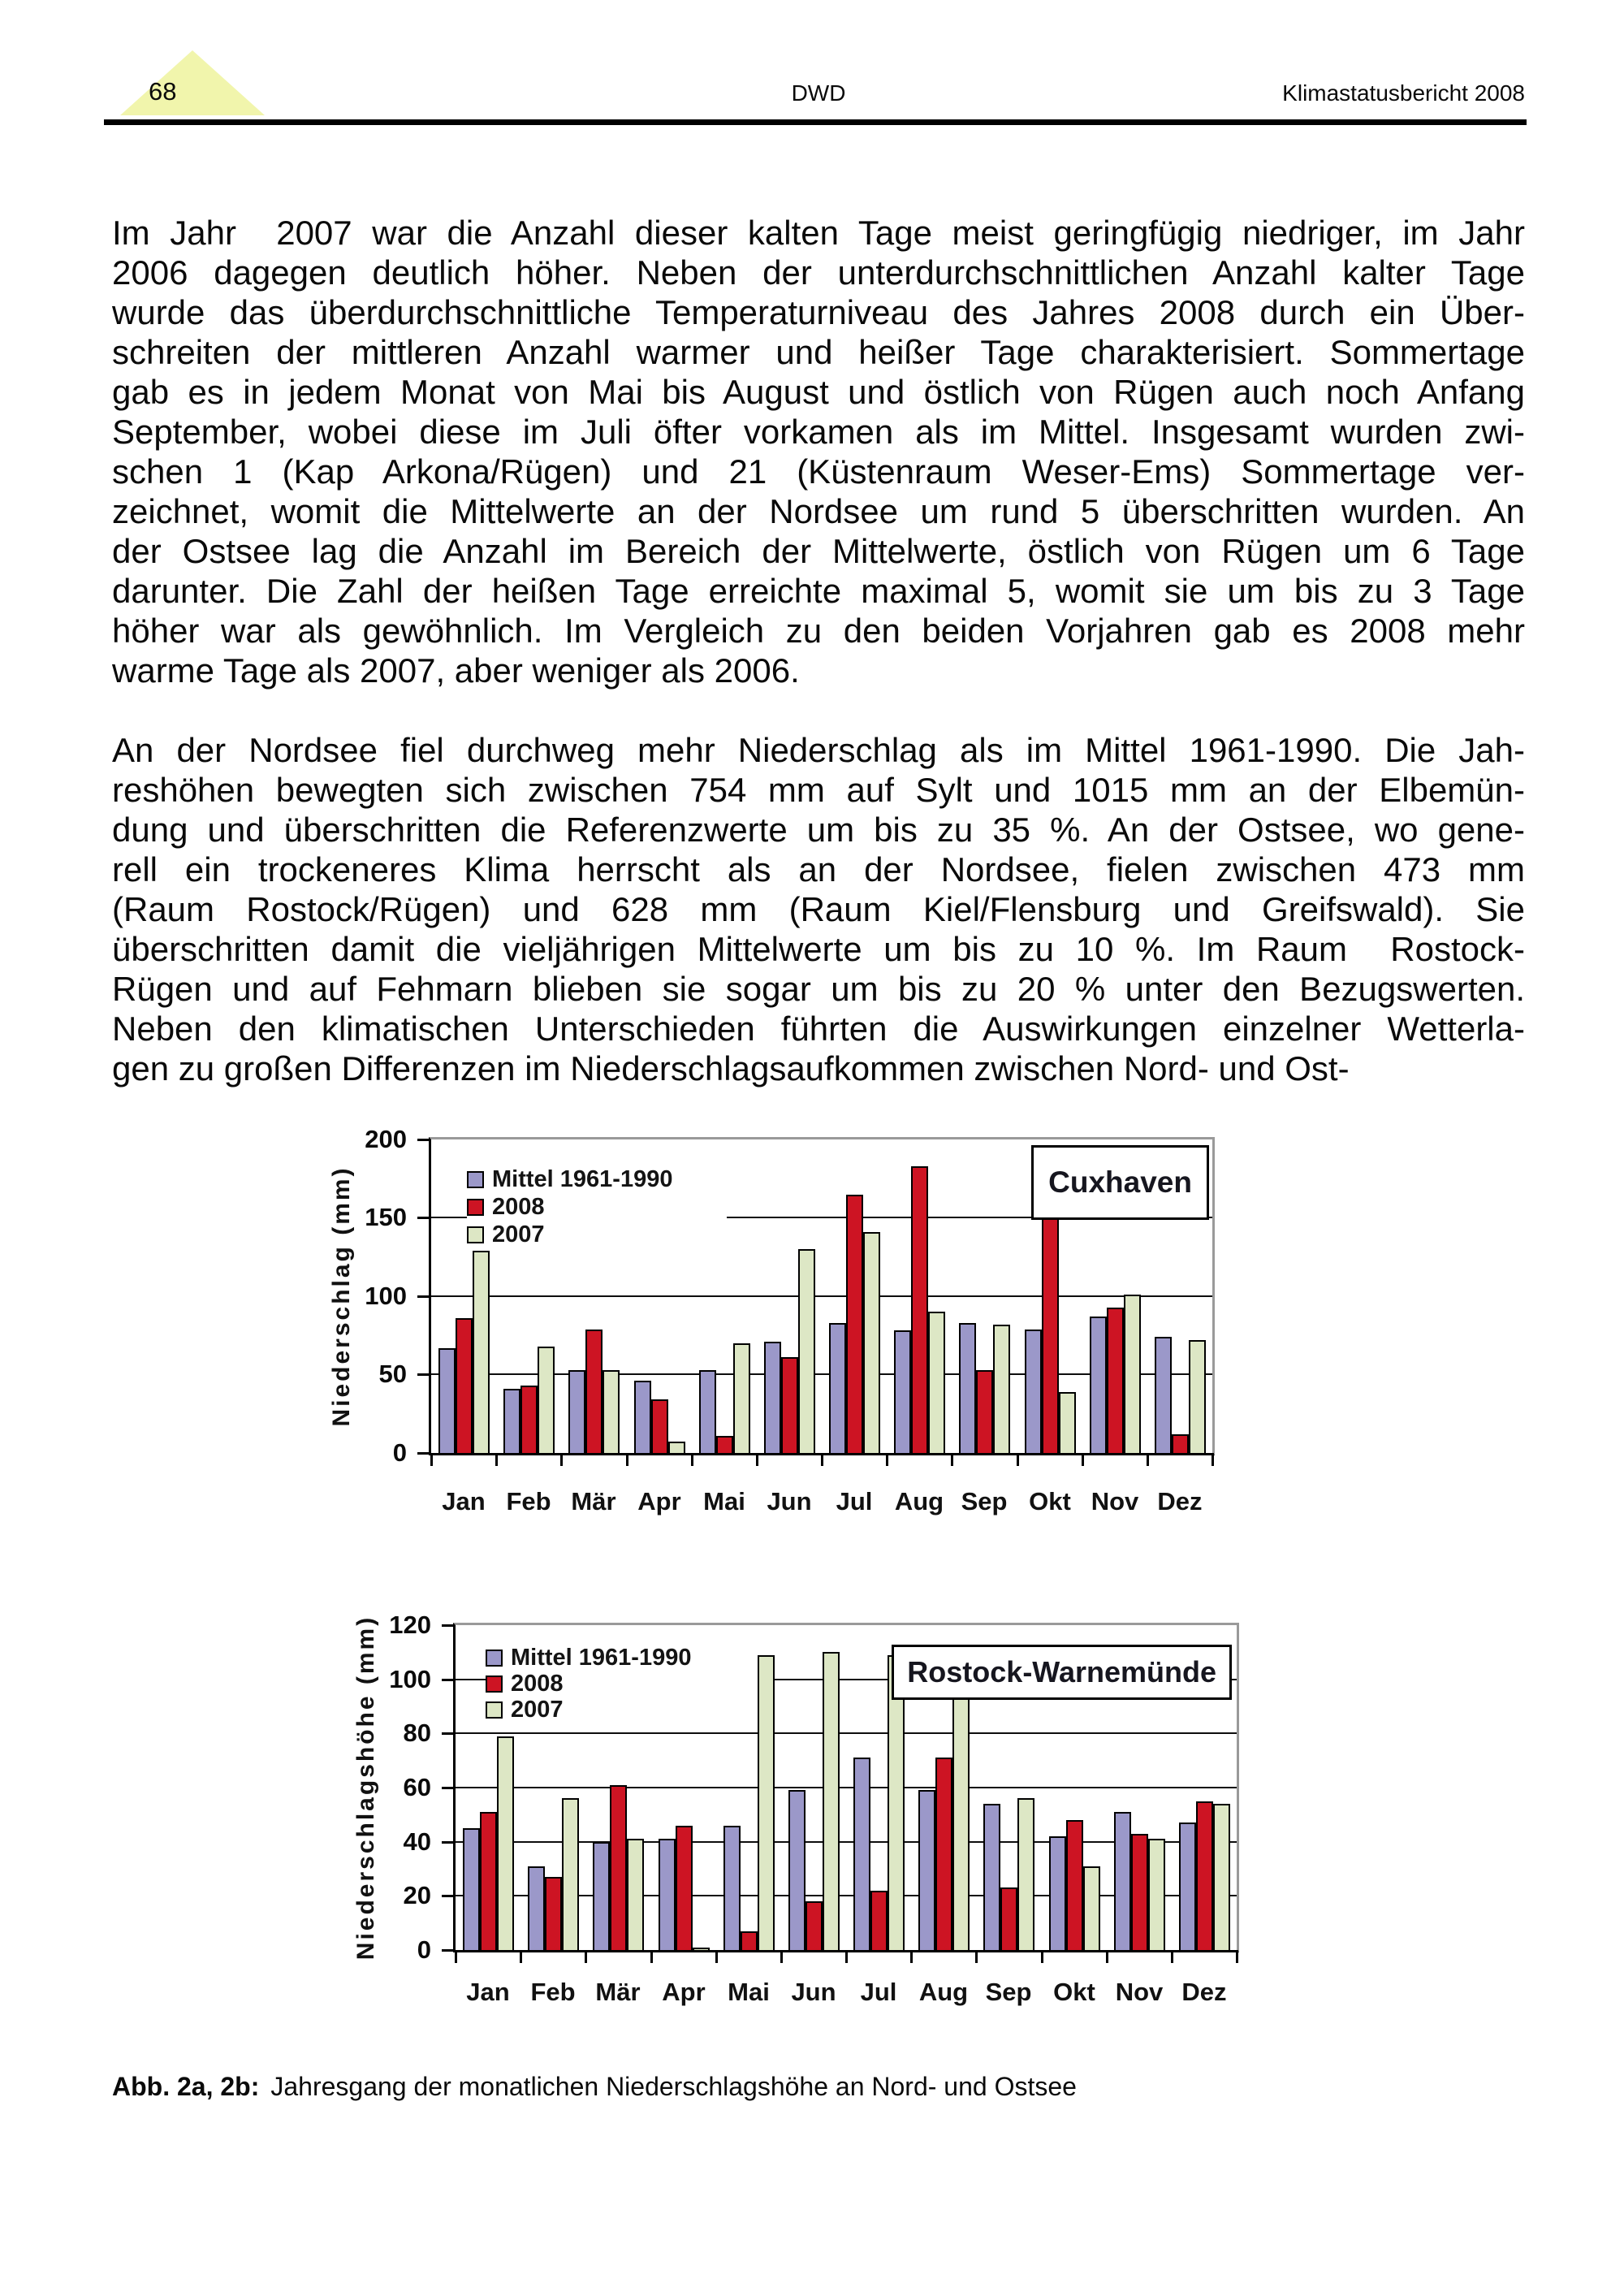  Describe the element at coordinates (862, 1854) in the screenshot. I see `bar-Mittel-1961-1990-Jul` at that location.